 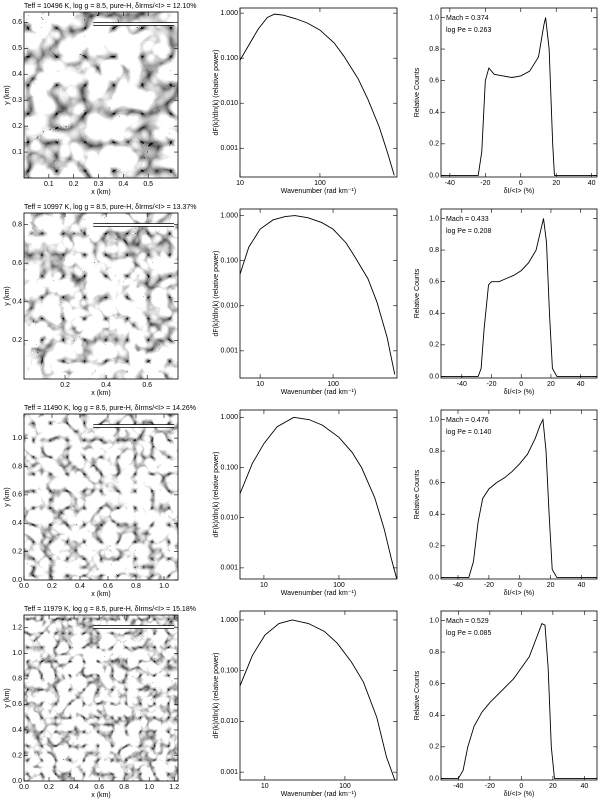 I want to click on y-tick-label: 1.2, so click(x=17, y=628).